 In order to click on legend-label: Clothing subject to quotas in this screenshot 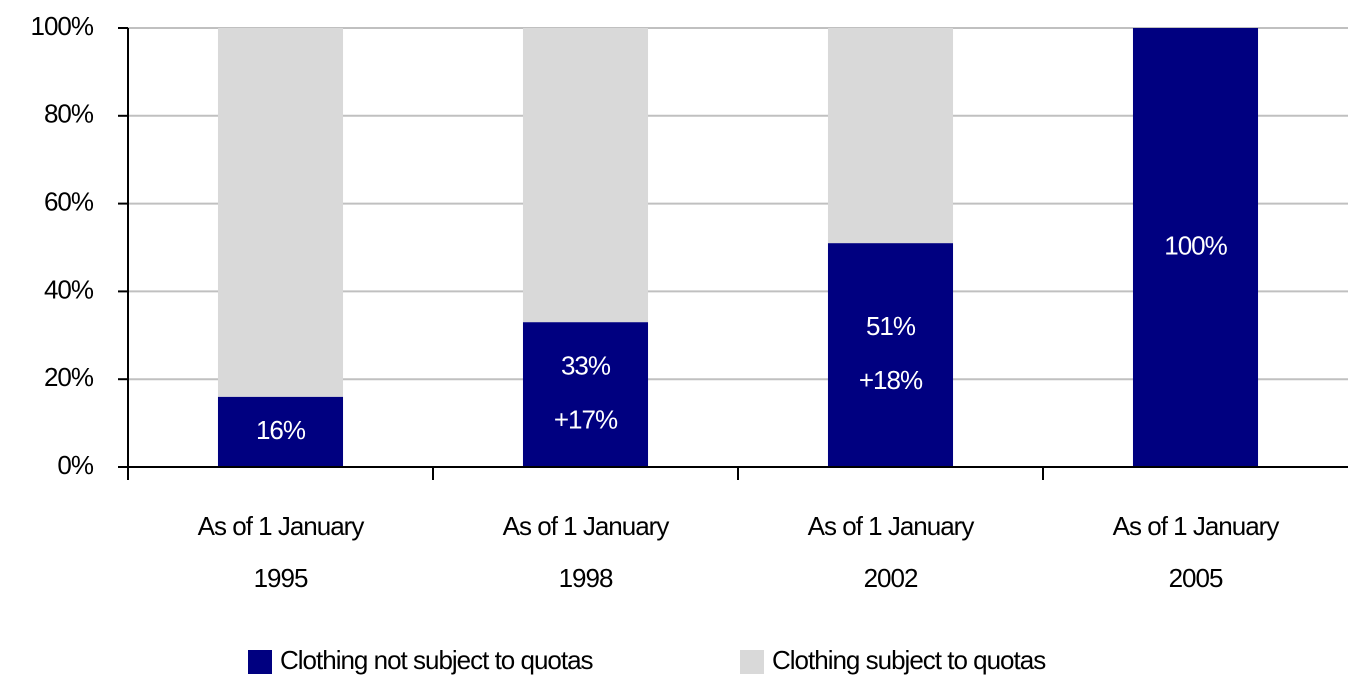, I will do `click(909, 660)`.